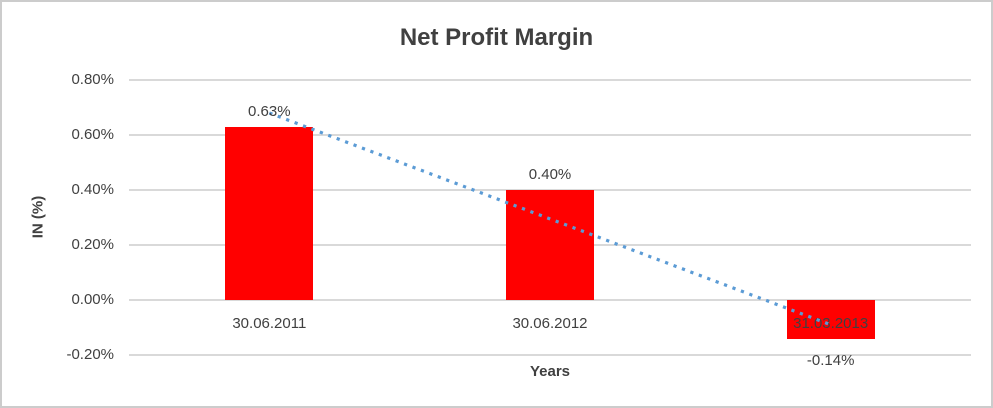 This screenshot has height=408, width=993. Describe the element at coordinates (92, 299) in the screenshot. I see `y-axis-tick-label: 0.00%` at that location.